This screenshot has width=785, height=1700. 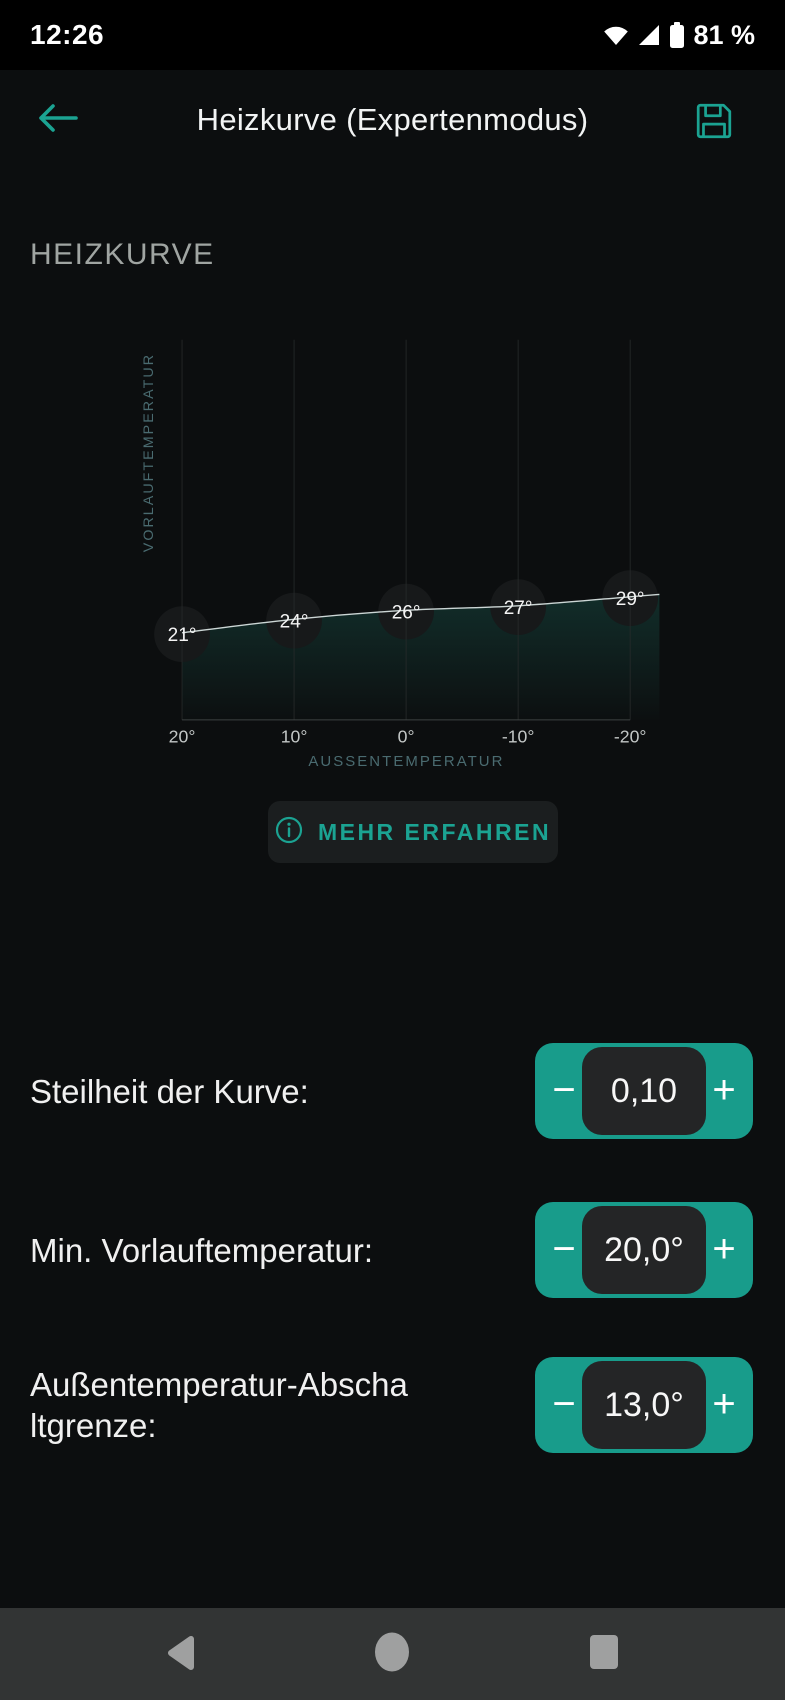 I want to click on steepness-stepper: − 0,10 +, so click(x=644, y=1091).